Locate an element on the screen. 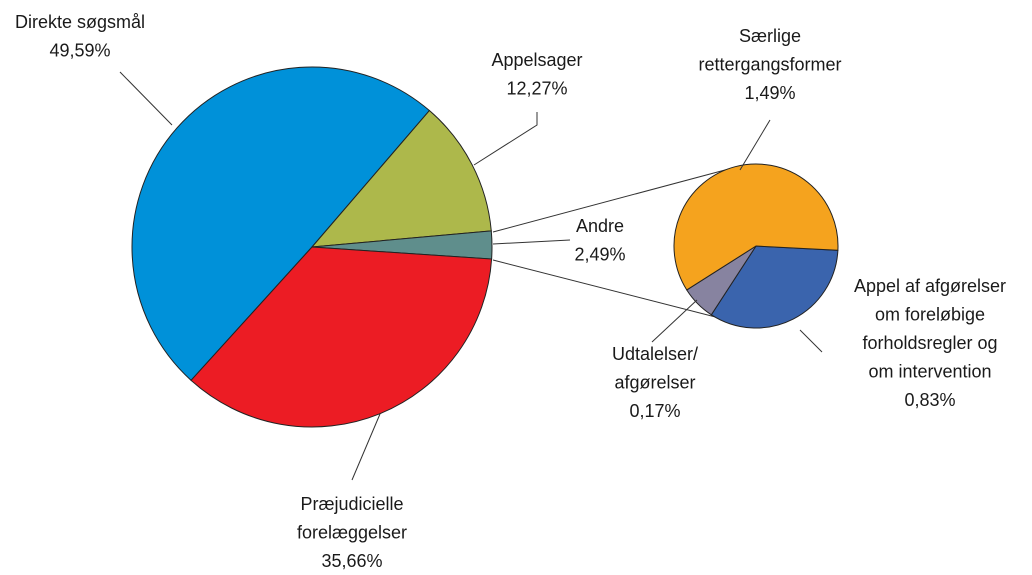  label-line: Appelsager is located at coordinates (536, 60).